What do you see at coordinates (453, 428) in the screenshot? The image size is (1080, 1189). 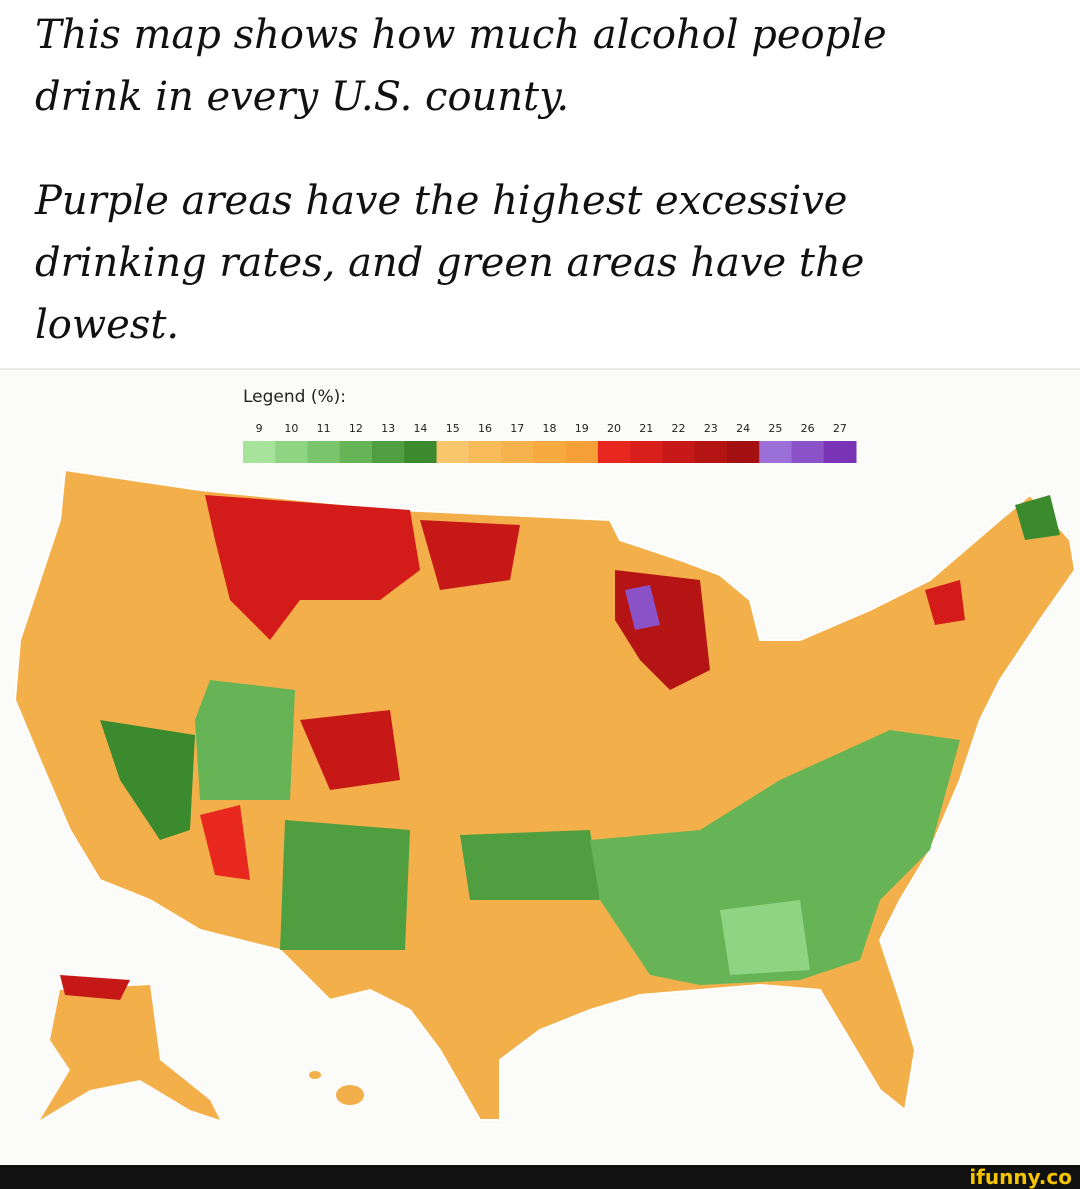 I see `legend-label: 15` at bounding box center [453, 428].